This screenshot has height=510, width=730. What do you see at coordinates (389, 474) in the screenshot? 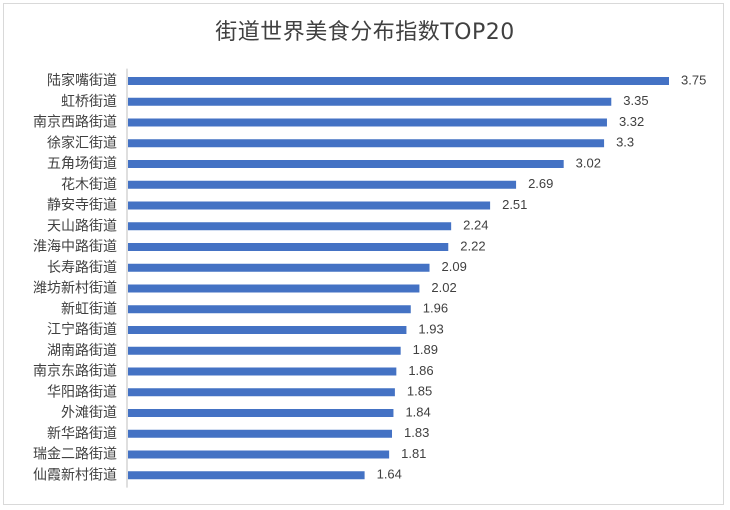
I see `data-label: 1.64` at bounding box center [389, 474].